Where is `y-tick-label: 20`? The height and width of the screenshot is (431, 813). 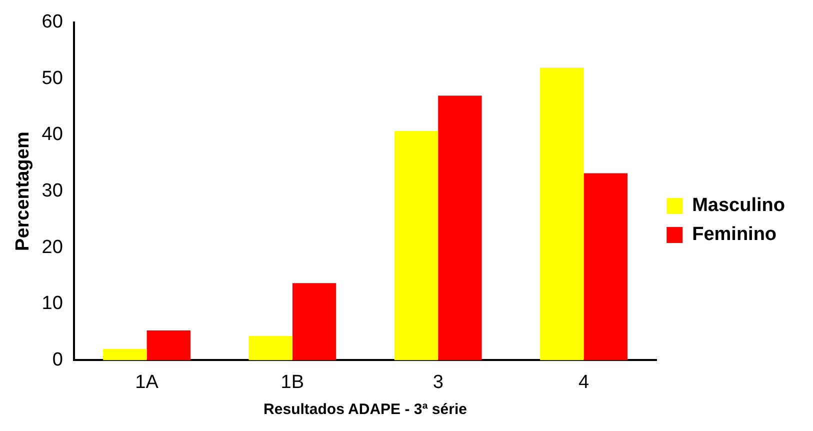 y-tick-label: 20 is located at coordinates (52, 247).